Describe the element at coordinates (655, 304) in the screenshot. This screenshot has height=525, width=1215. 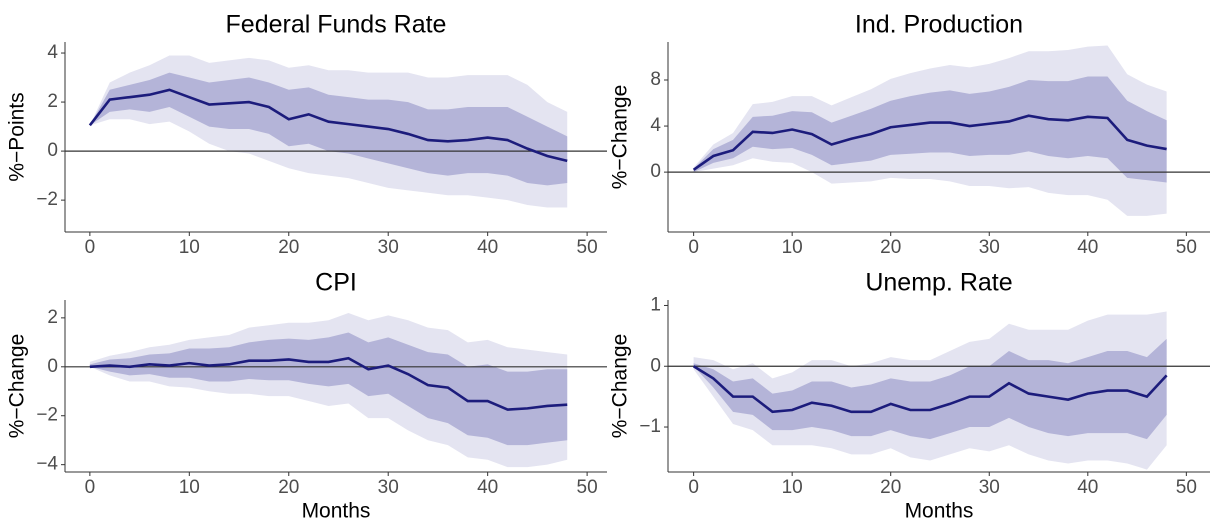
I see `y-tick-label: 1` at that location.